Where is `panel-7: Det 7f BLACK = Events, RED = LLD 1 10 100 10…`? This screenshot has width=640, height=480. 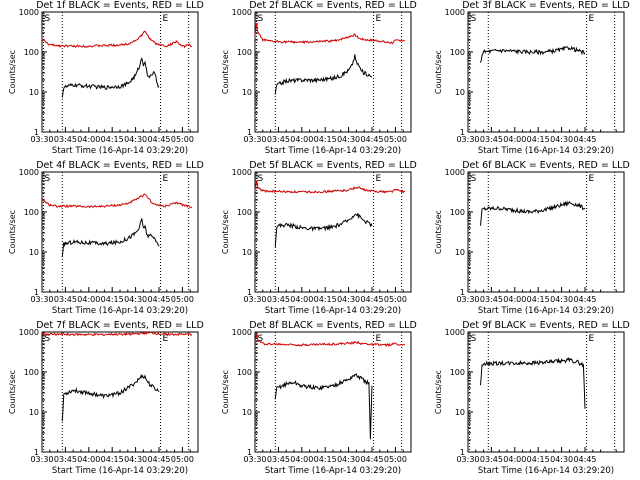
panel-7: Det 7f BLACK = Events, RED = LLD 1 10 100 10… is located at coordinates (106, 398).